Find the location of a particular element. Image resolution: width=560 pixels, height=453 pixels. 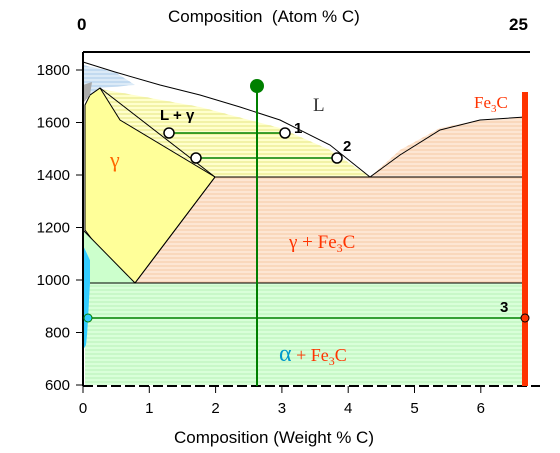

x-axis-tick-label: 0 is located at coordinates (83, 408).